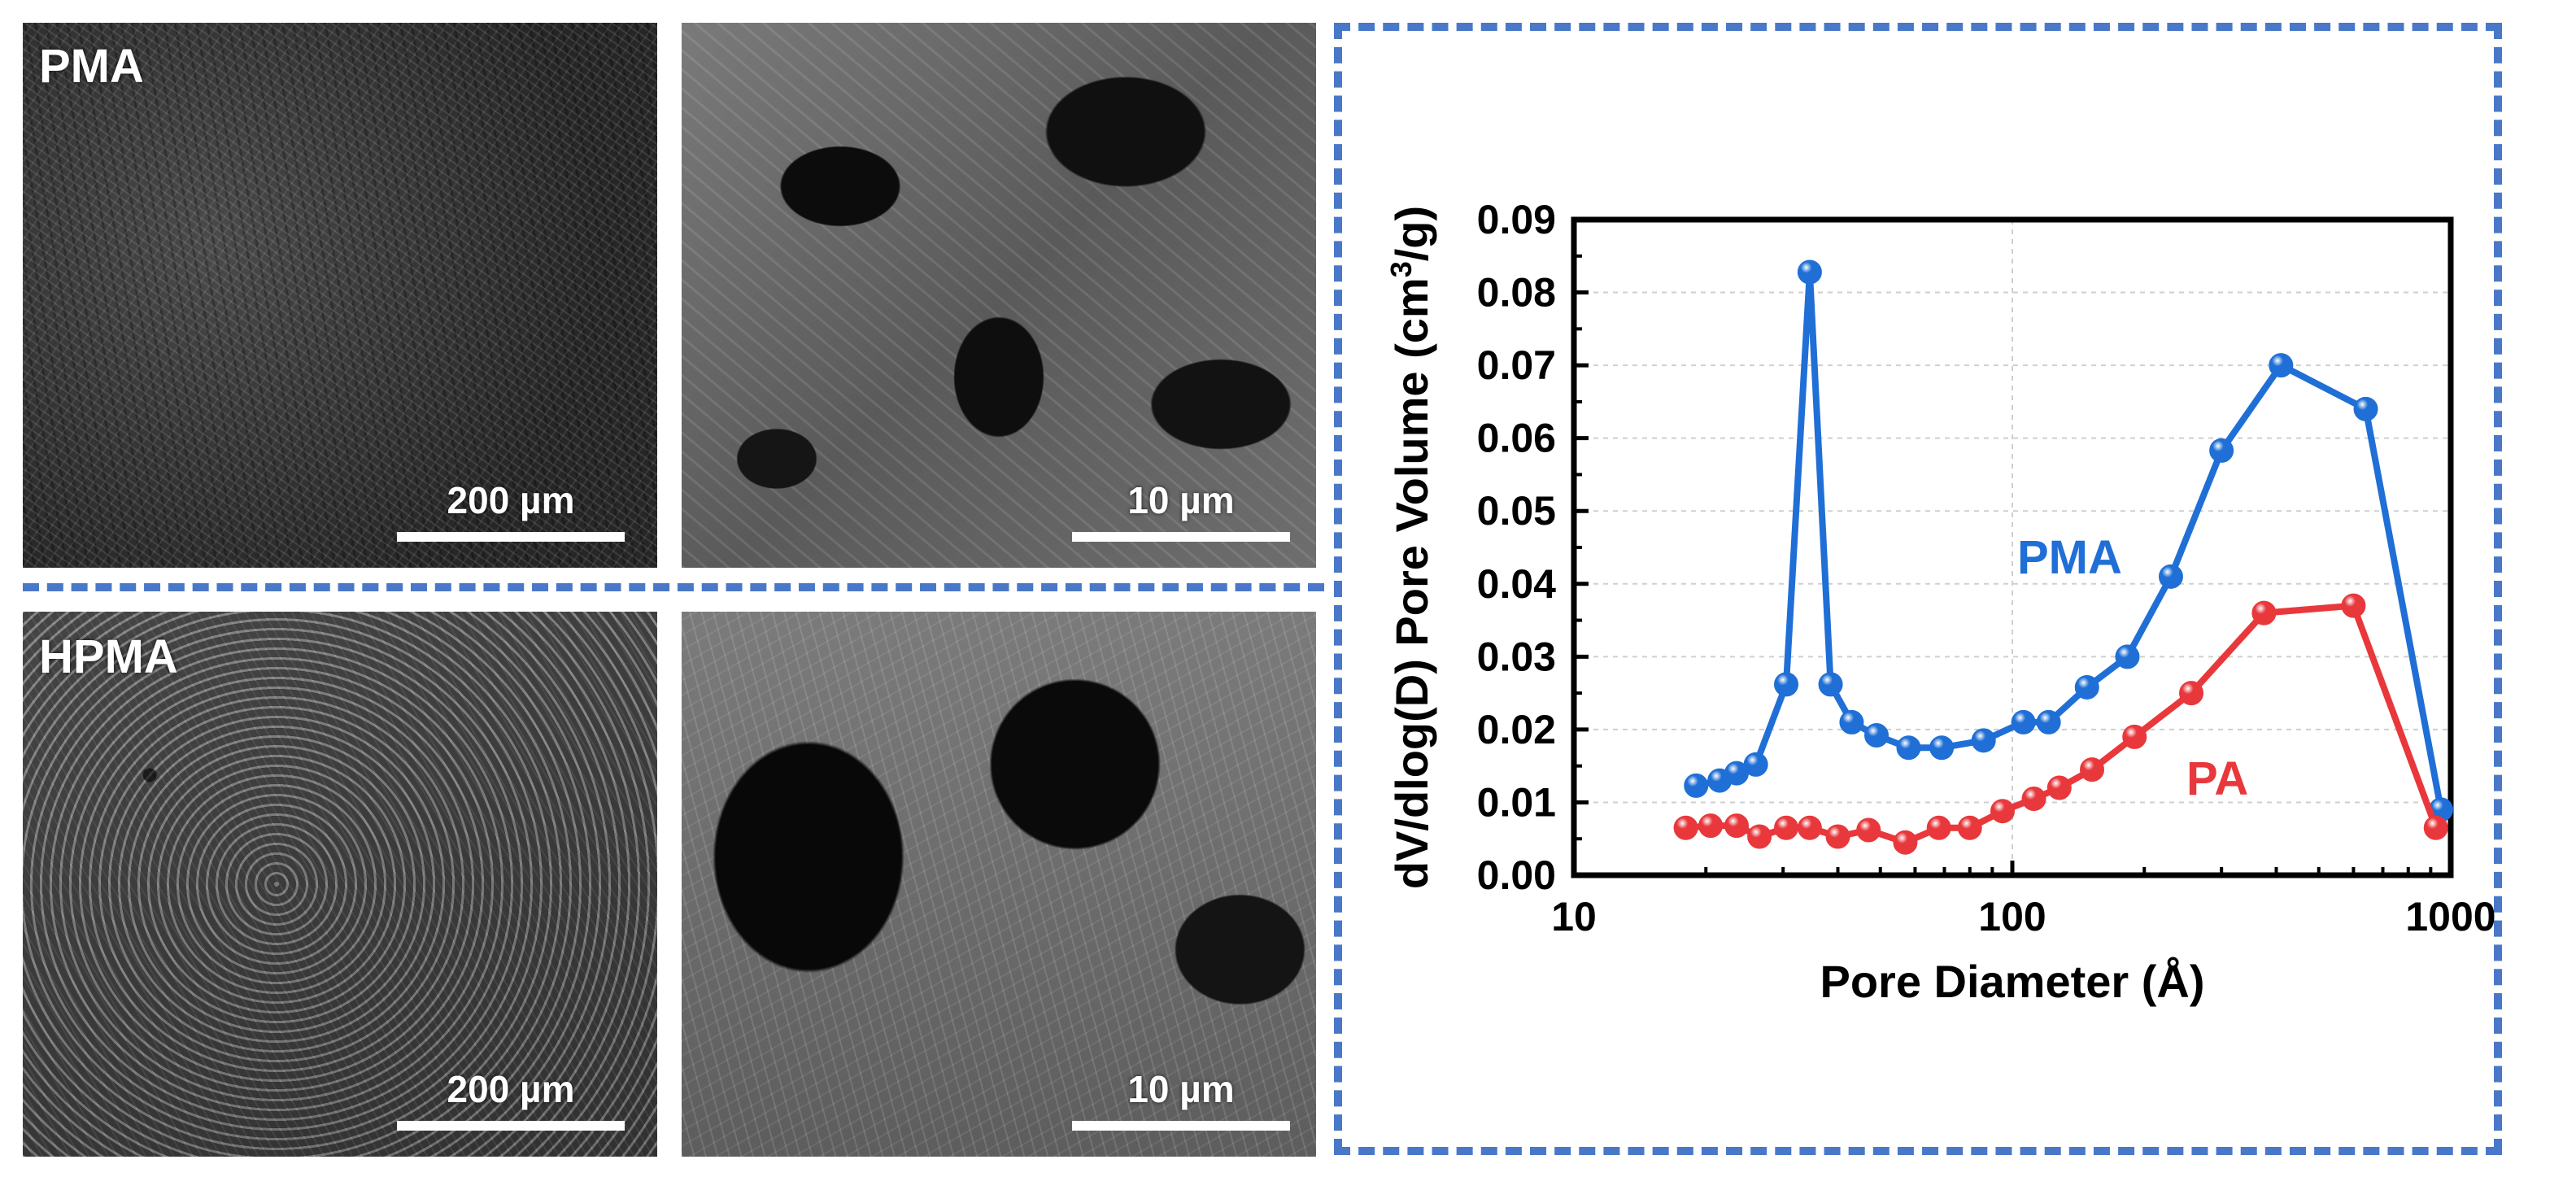 Image resolution: width=2576 pixels, height=1190 pixels. What do you see at coordinates (2062, 724) in the screenshot?
I see `series-line-pa` at bounding box center [2062, 724].